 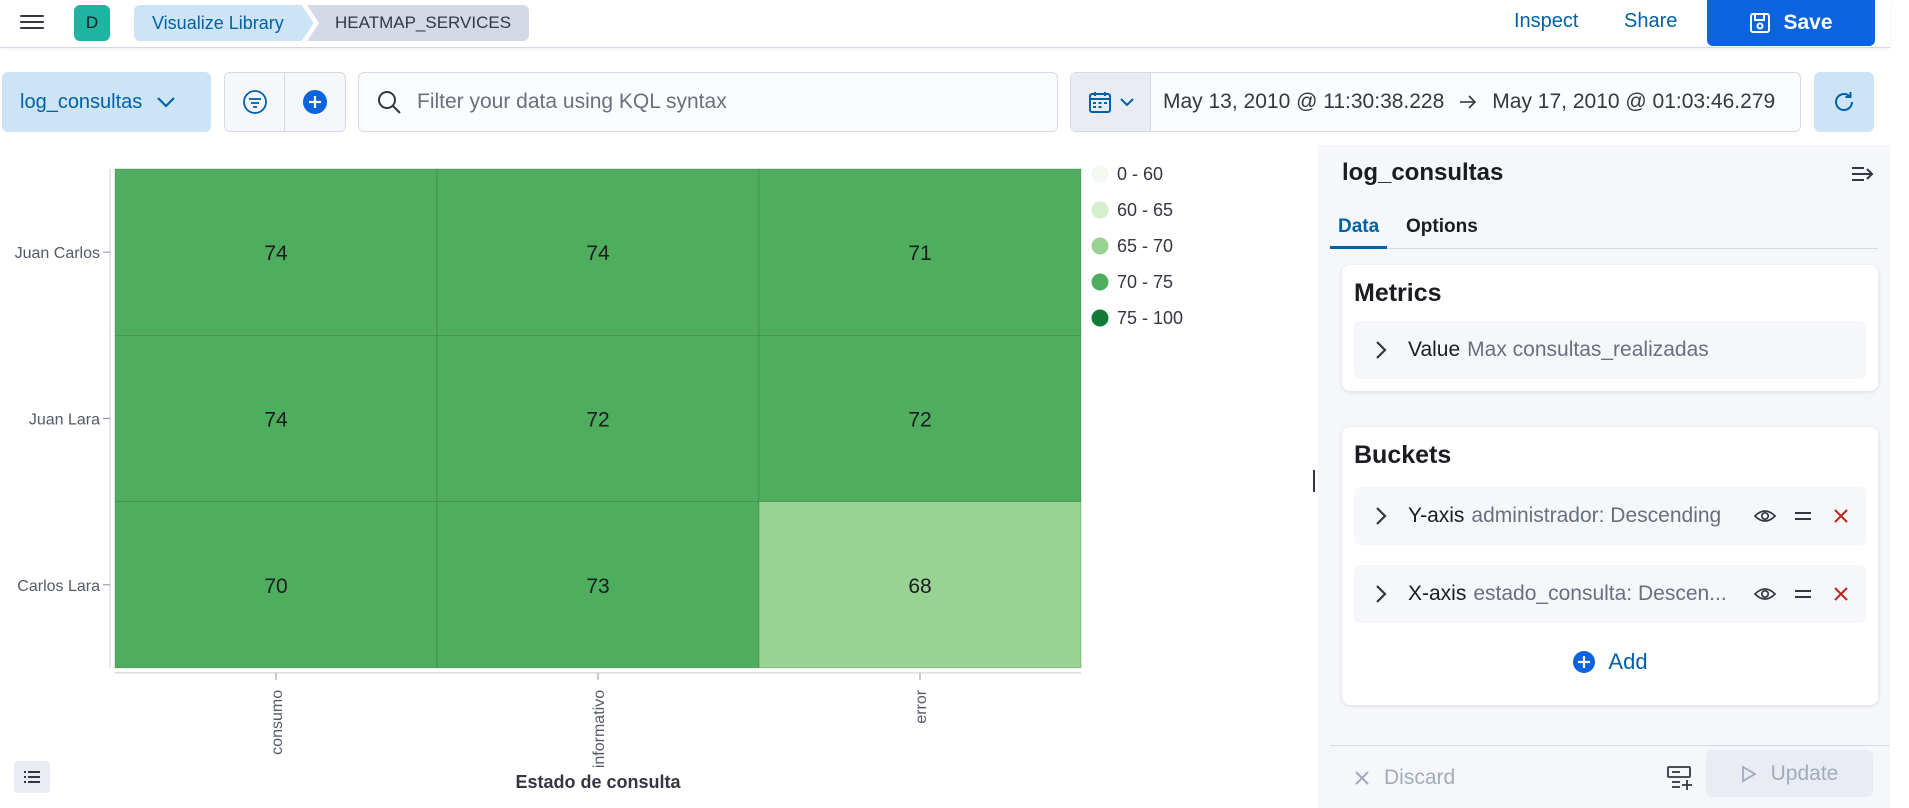 I want to click on calendar-icon, so click(x=1100, y=102).